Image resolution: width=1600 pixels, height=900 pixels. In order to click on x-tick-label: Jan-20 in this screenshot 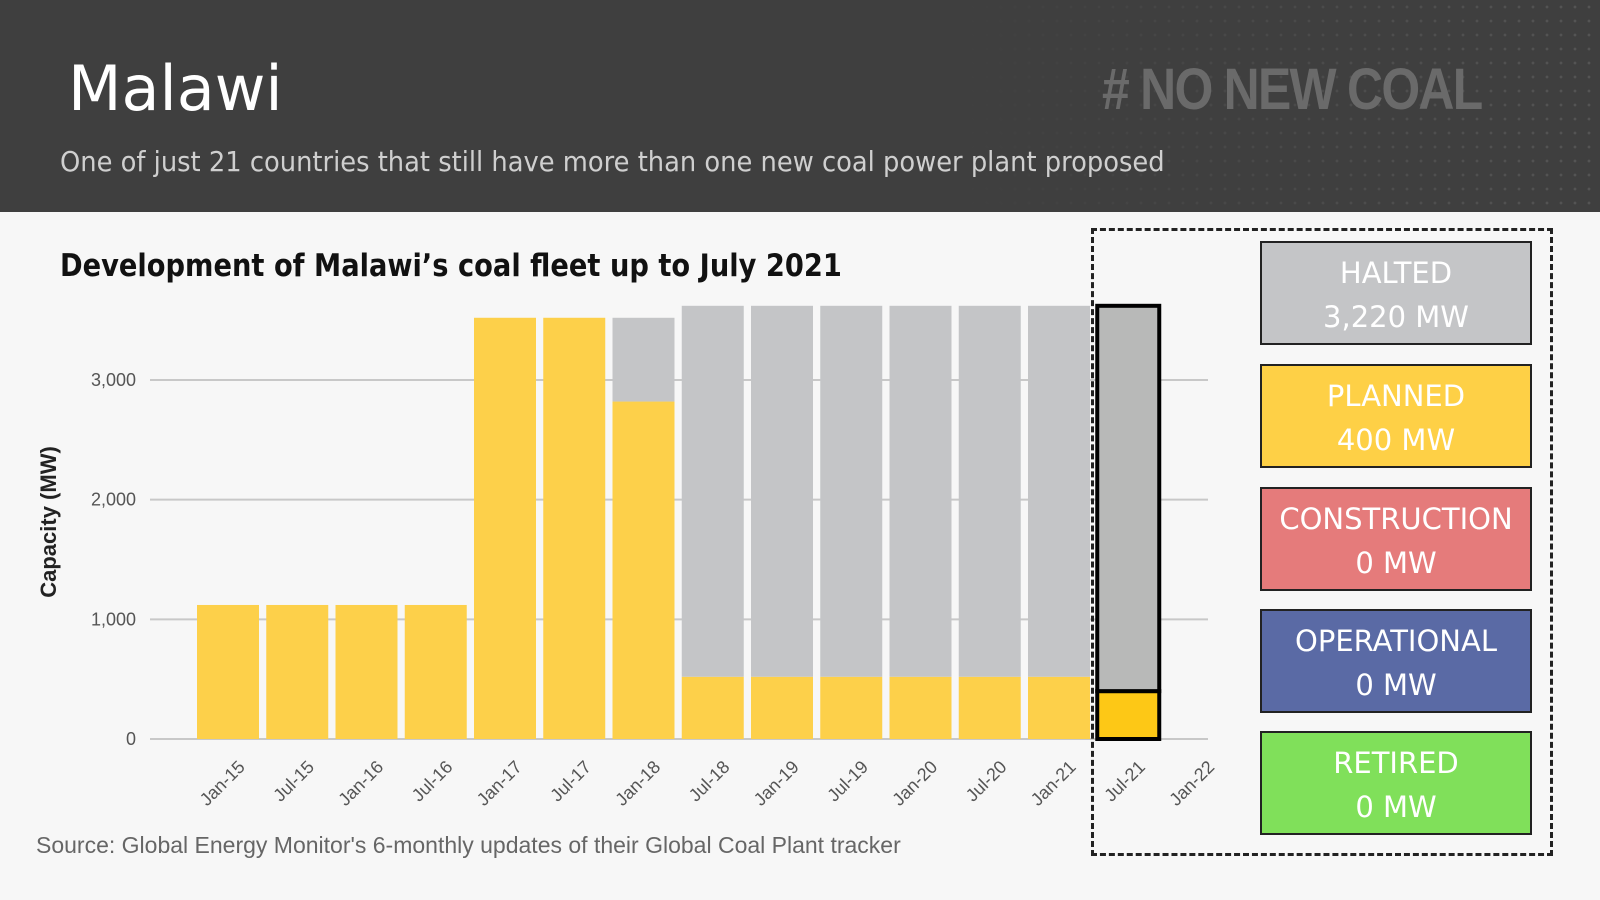, I will do `click(914, 783)`.